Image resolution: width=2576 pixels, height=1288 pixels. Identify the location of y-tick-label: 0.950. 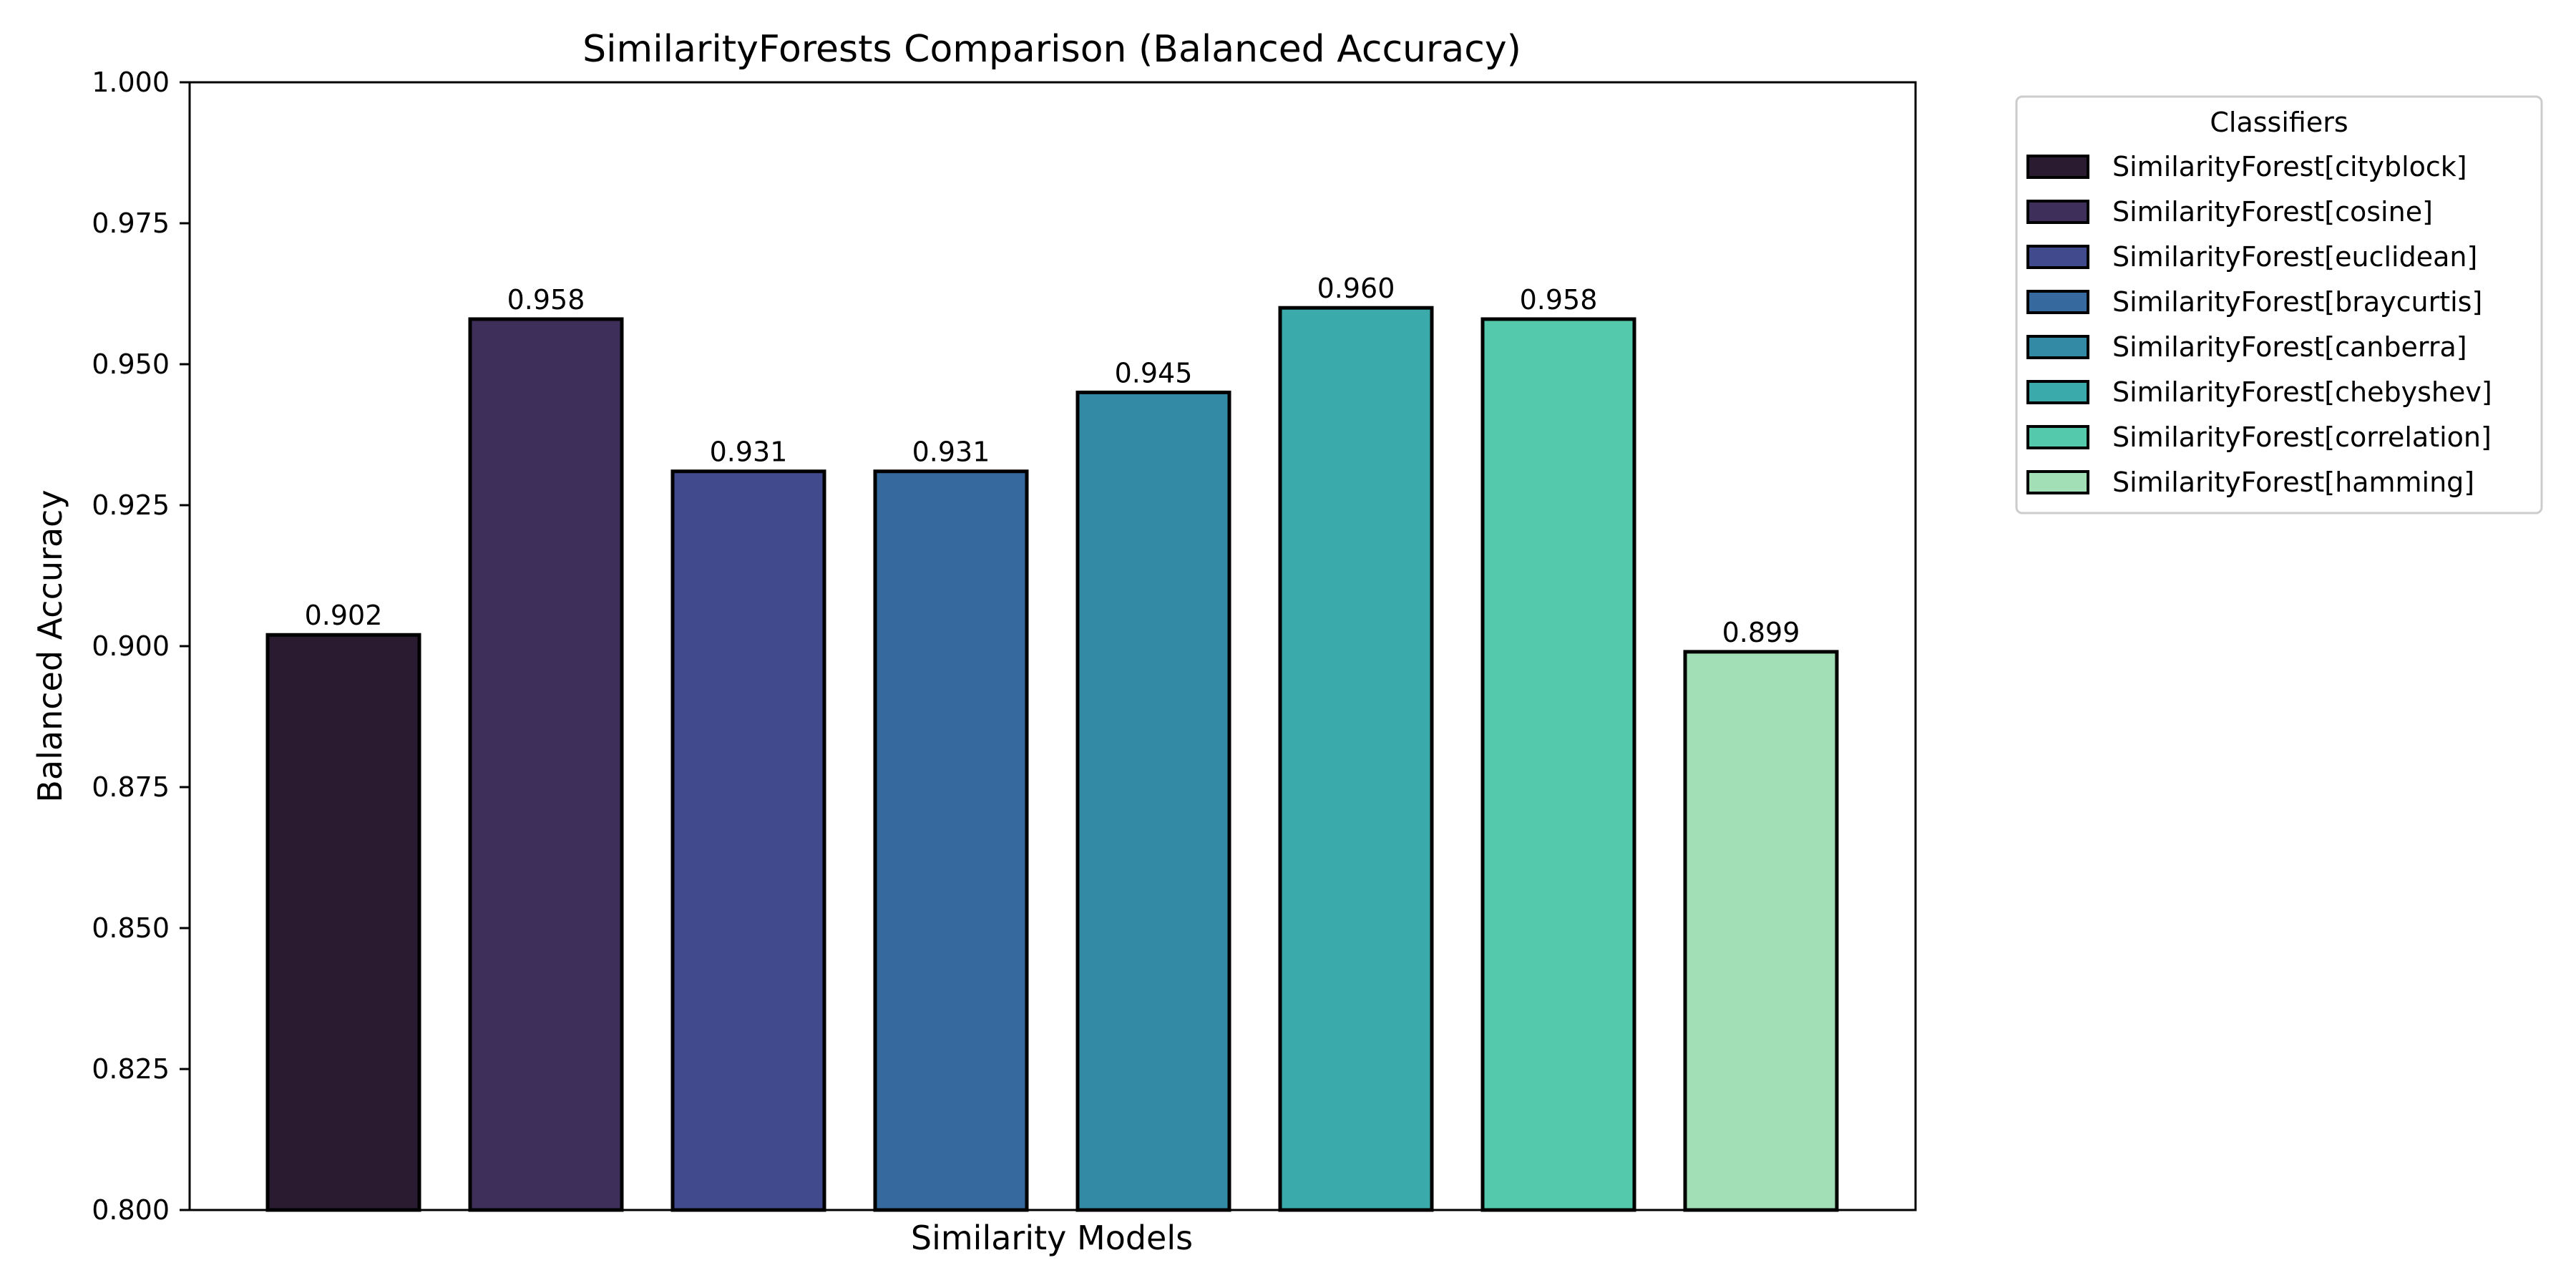
(131, 364).